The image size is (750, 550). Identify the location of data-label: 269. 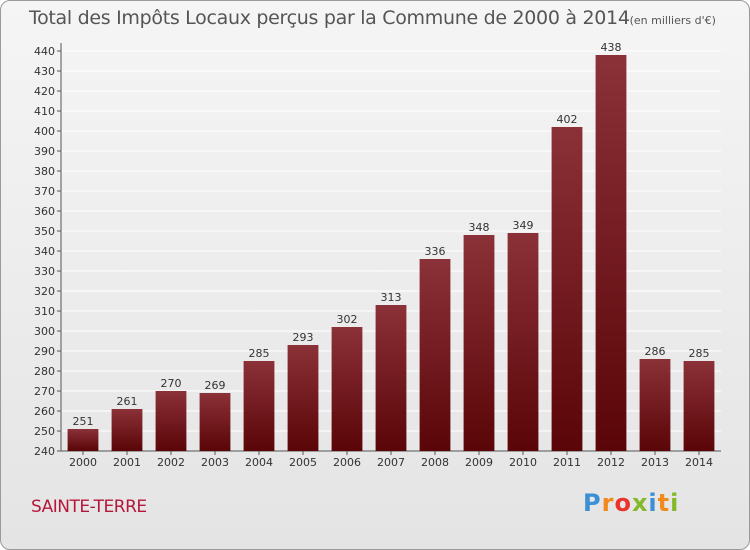
(215, 385).